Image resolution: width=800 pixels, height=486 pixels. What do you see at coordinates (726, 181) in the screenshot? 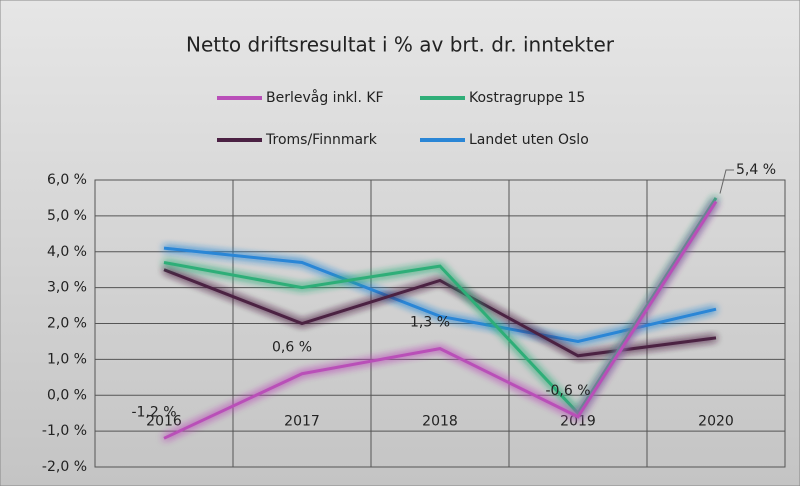
I see `leader-line` at bounding box center [726, 181].